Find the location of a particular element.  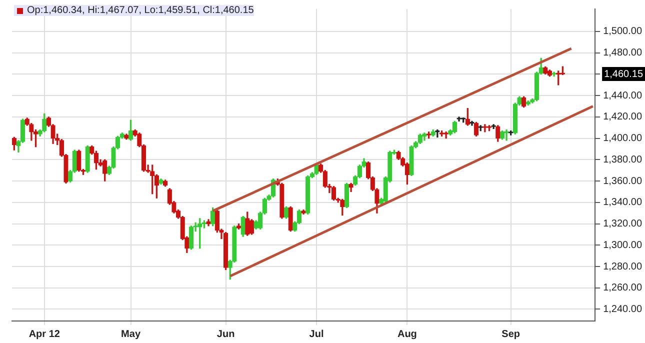

y-tick-label: 1,280.00 is located at coordinates (622, 266).